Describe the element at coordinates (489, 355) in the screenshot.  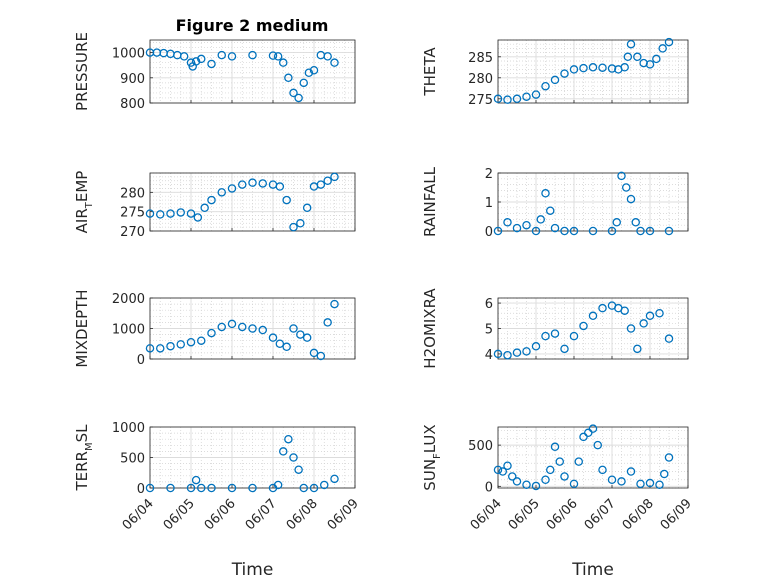
I see `y-tick-label: 4` at that location.